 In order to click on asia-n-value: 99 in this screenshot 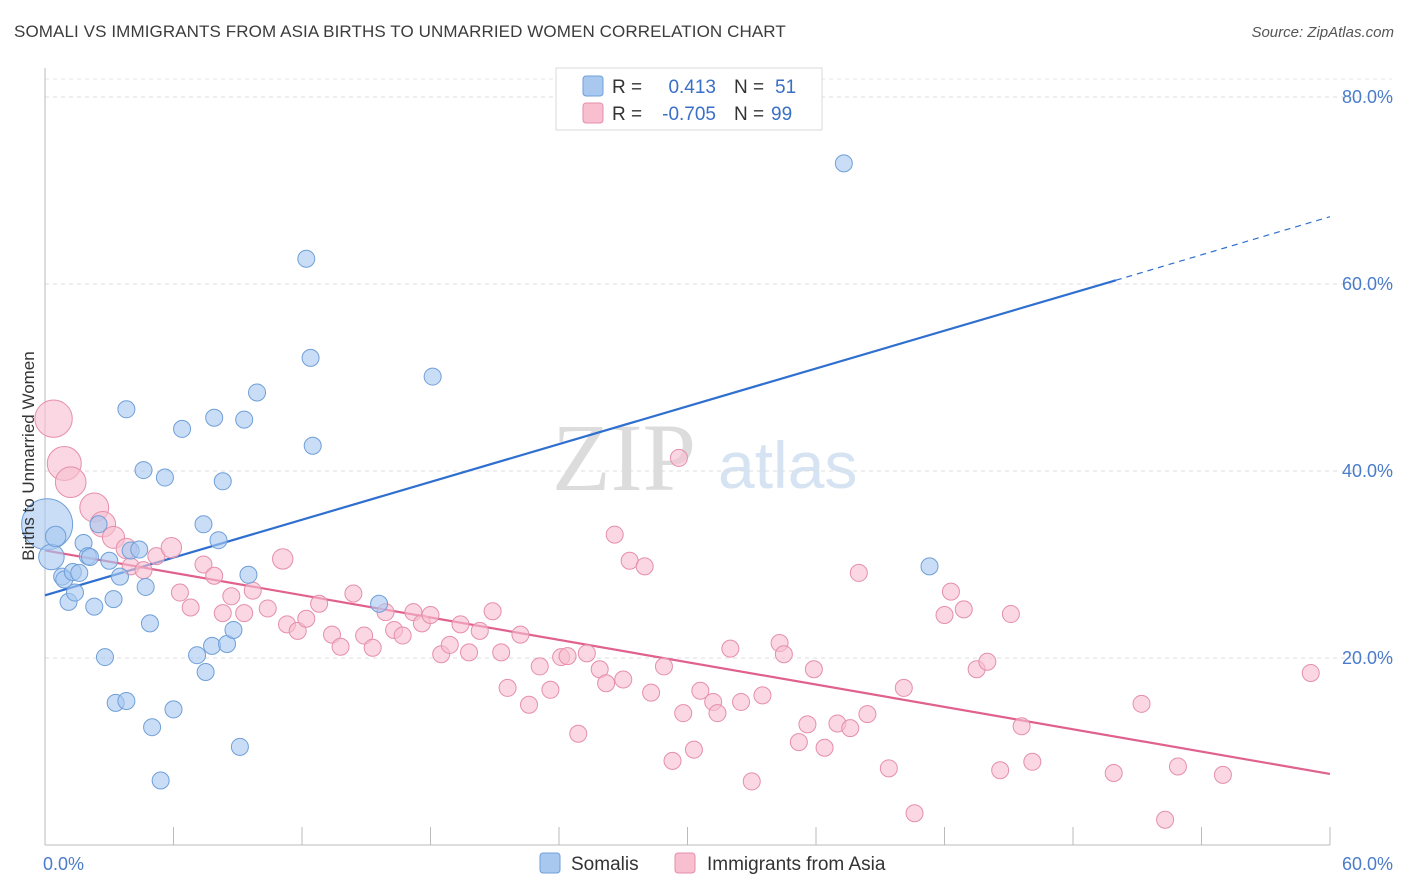, I will do `click(781, 114)`.